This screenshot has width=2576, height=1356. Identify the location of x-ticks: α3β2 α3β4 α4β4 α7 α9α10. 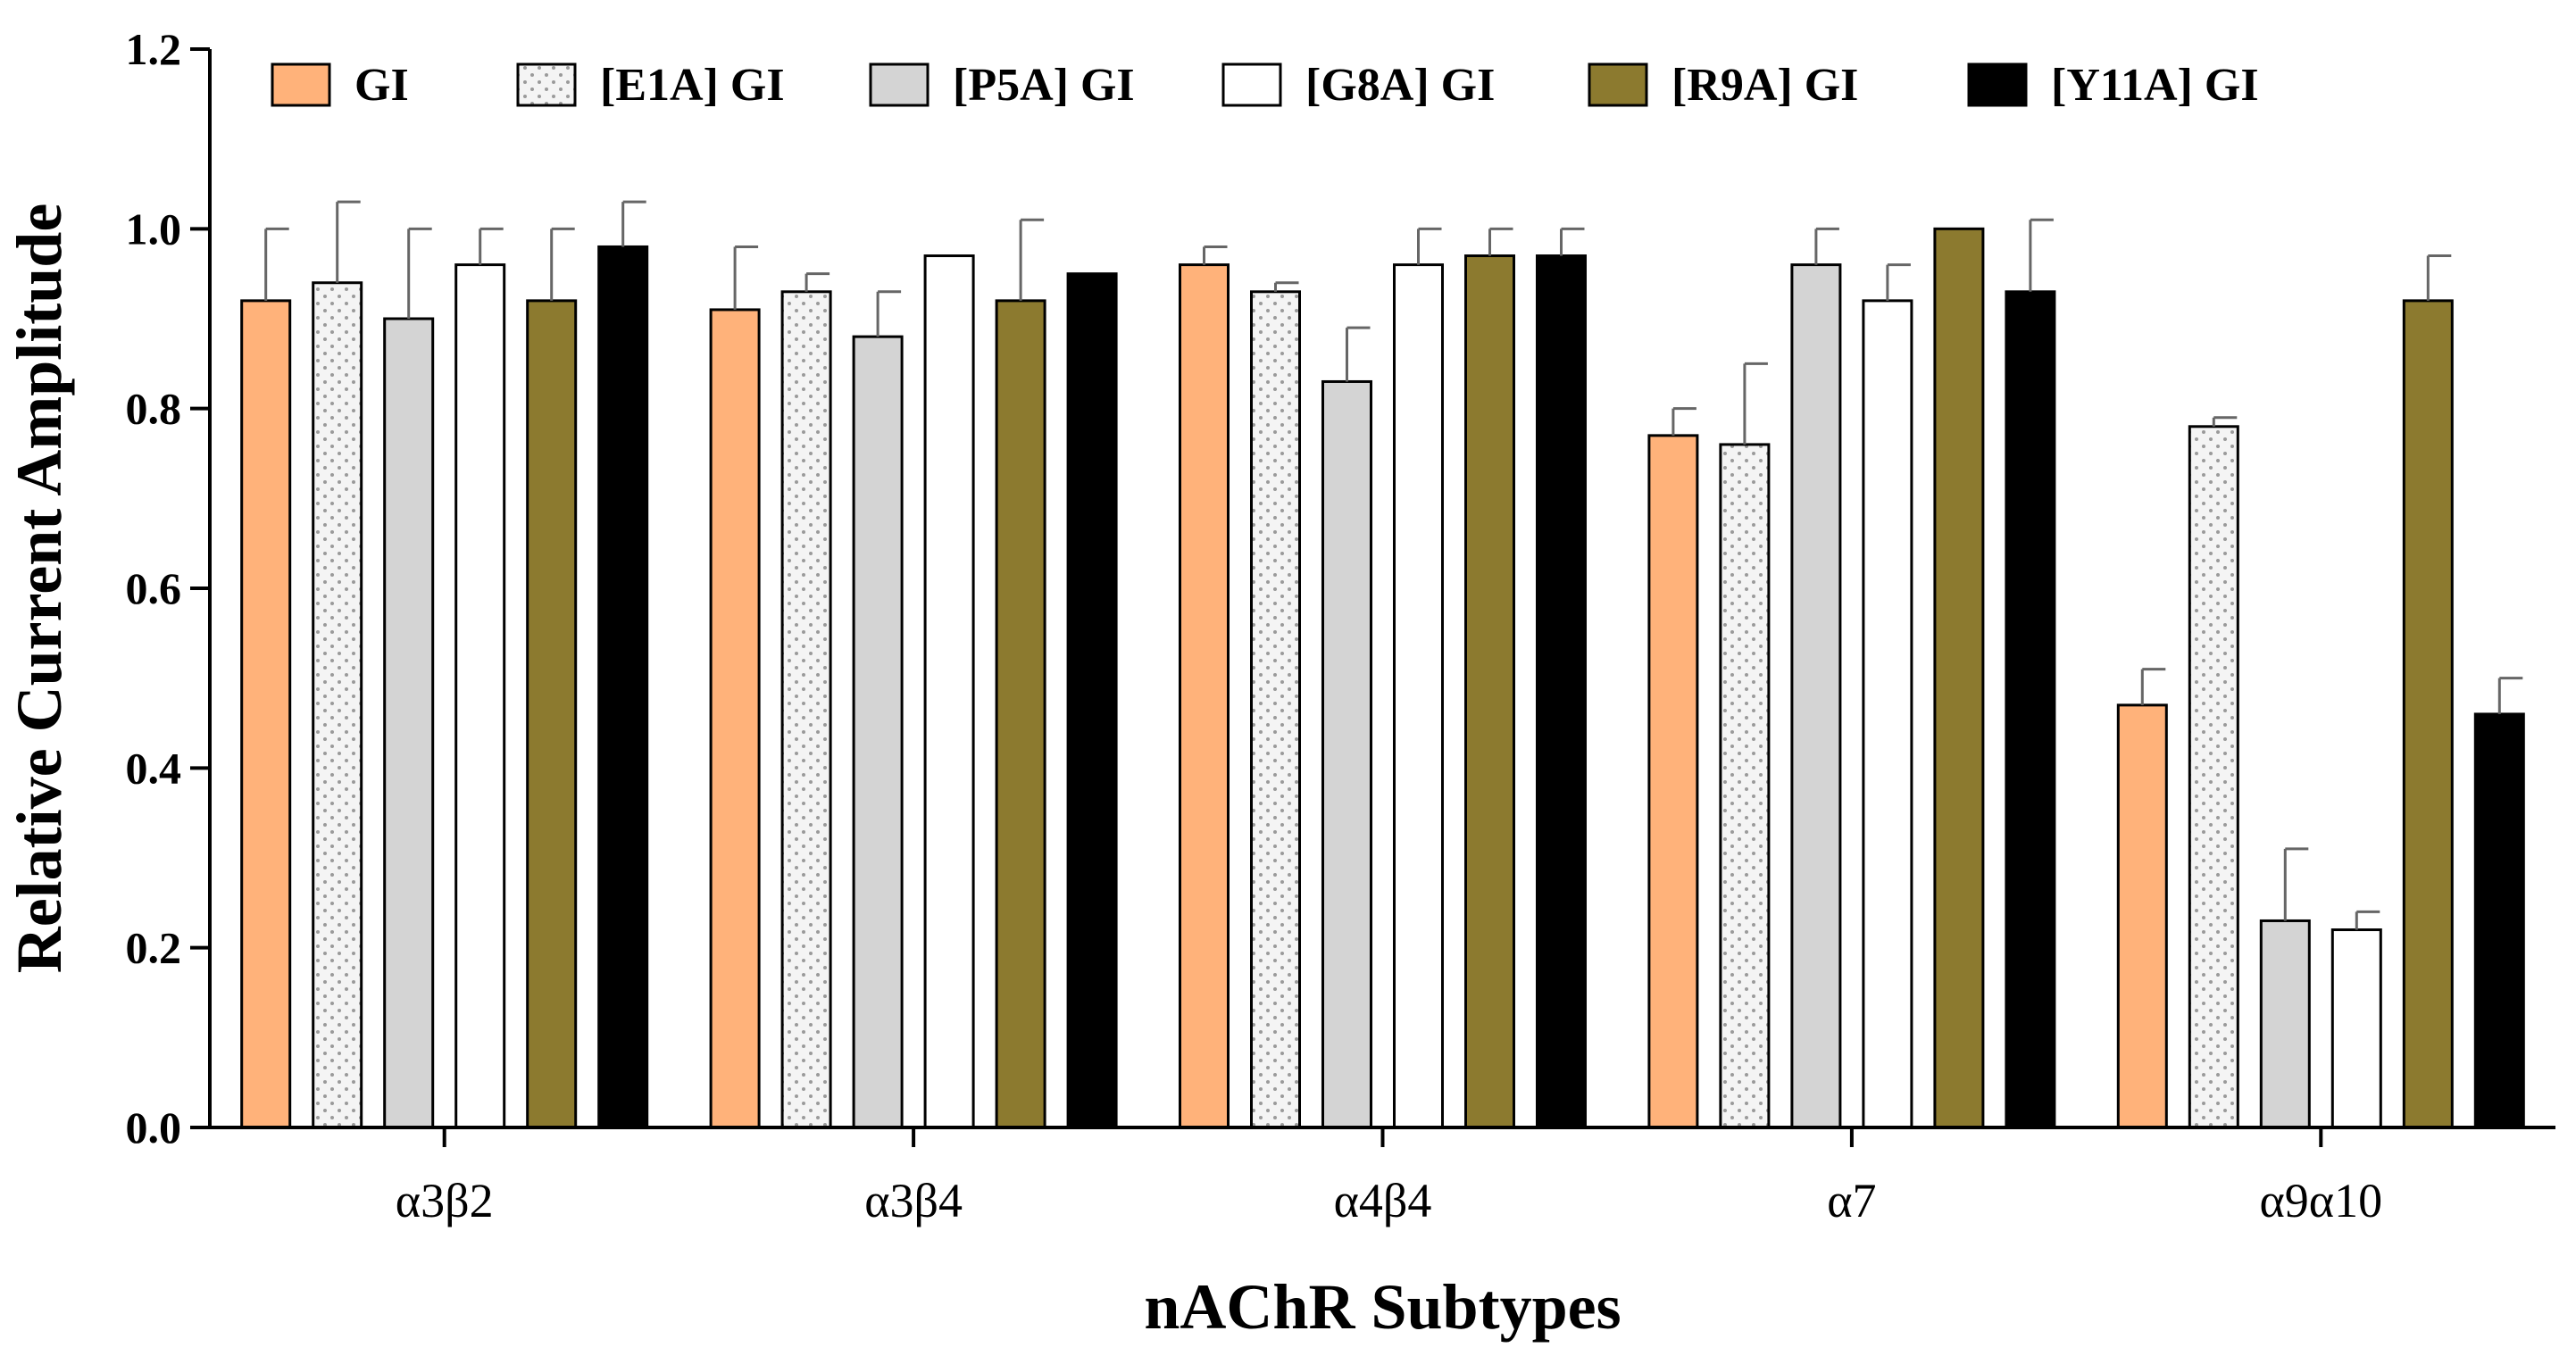
(1389, 1177).